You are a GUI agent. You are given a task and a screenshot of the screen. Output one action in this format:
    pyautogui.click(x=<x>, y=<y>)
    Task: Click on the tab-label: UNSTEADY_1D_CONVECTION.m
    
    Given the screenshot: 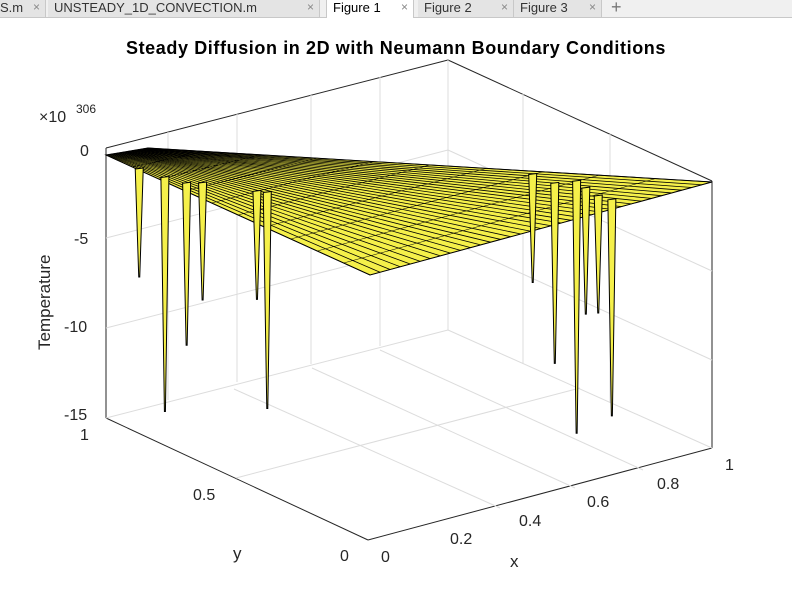 What is the action you would take?
    pyautogui.click(x=155, y=7)
    